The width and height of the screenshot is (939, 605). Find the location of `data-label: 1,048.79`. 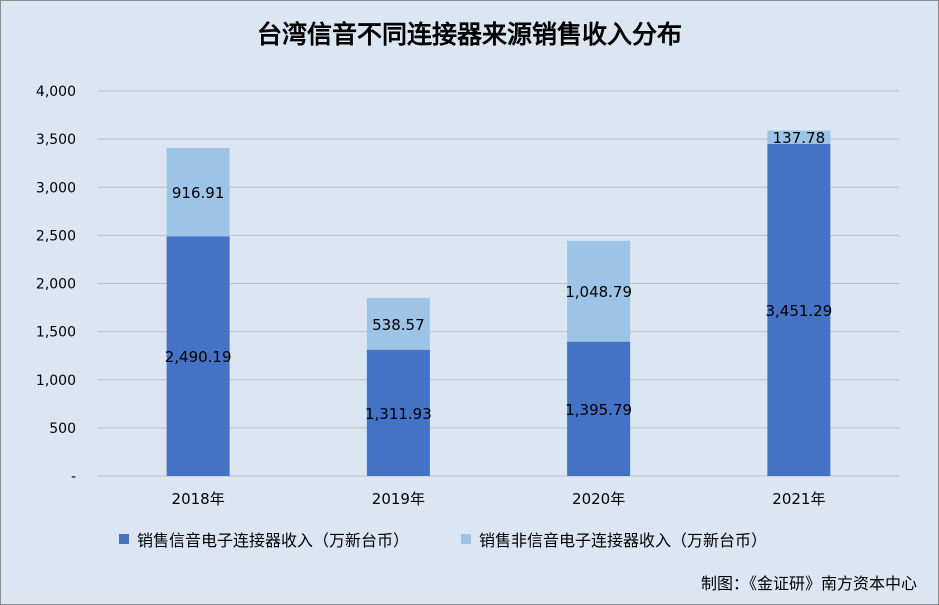

data-label: 1,048.79 is located at coordinates (598, 292).